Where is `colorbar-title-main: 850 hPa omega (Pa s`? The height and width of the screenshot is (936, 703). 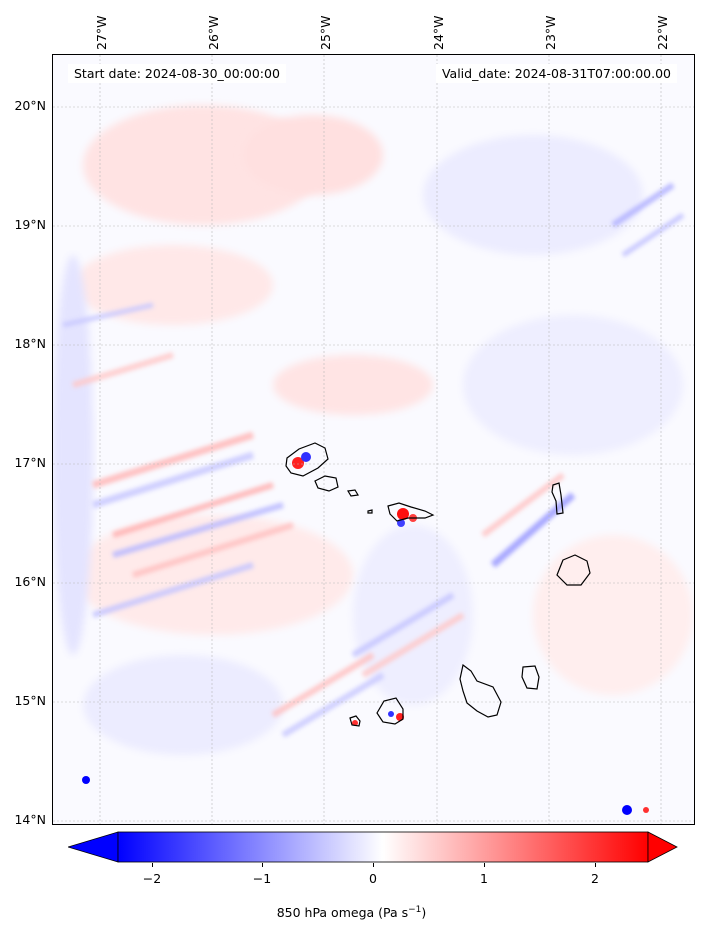 colorbar-title-main: 850 hPa omega (Pa s is located at coordinates (342, 913).